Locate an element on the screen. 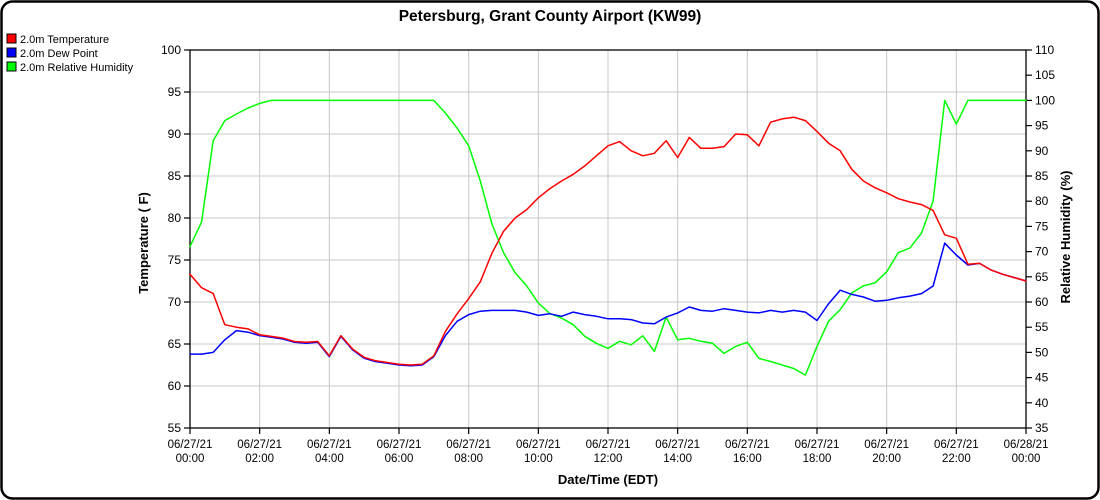 The image size is (1100, 500). right-axis-tick-label: 80 is located at coordinates (1042, 201).